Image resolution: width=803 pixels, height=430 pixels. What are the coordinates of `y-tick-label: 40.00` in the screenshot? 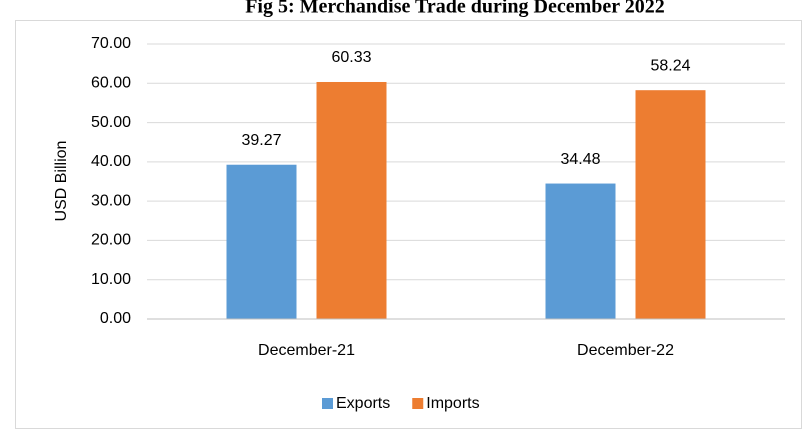 It's located at (111, 161).